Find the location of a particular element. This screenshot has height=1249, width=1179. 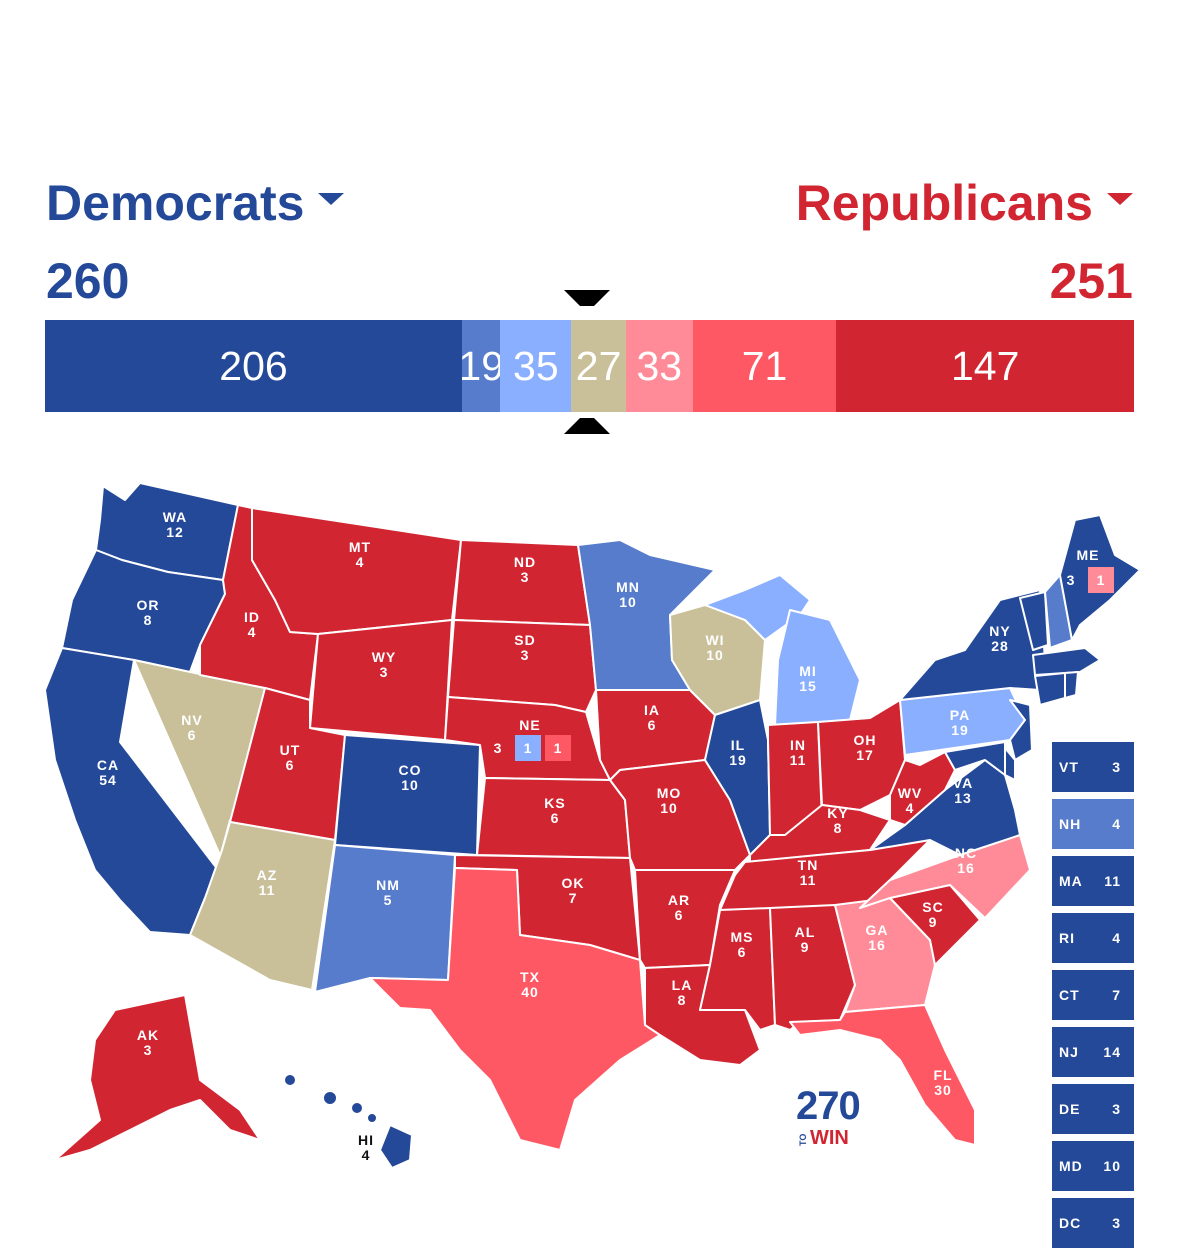

state-hi is located at coordinates (396, 1146).